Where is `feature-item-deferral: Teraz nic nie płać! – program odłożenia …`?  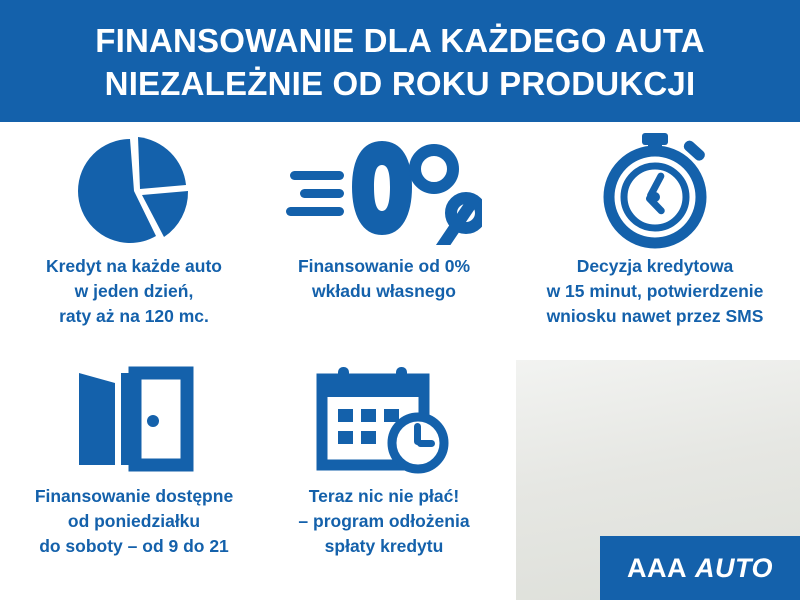 feature-item-deferral: Teraz nic nie płać! – program odłożenia … is located at coordinates (384, 459).